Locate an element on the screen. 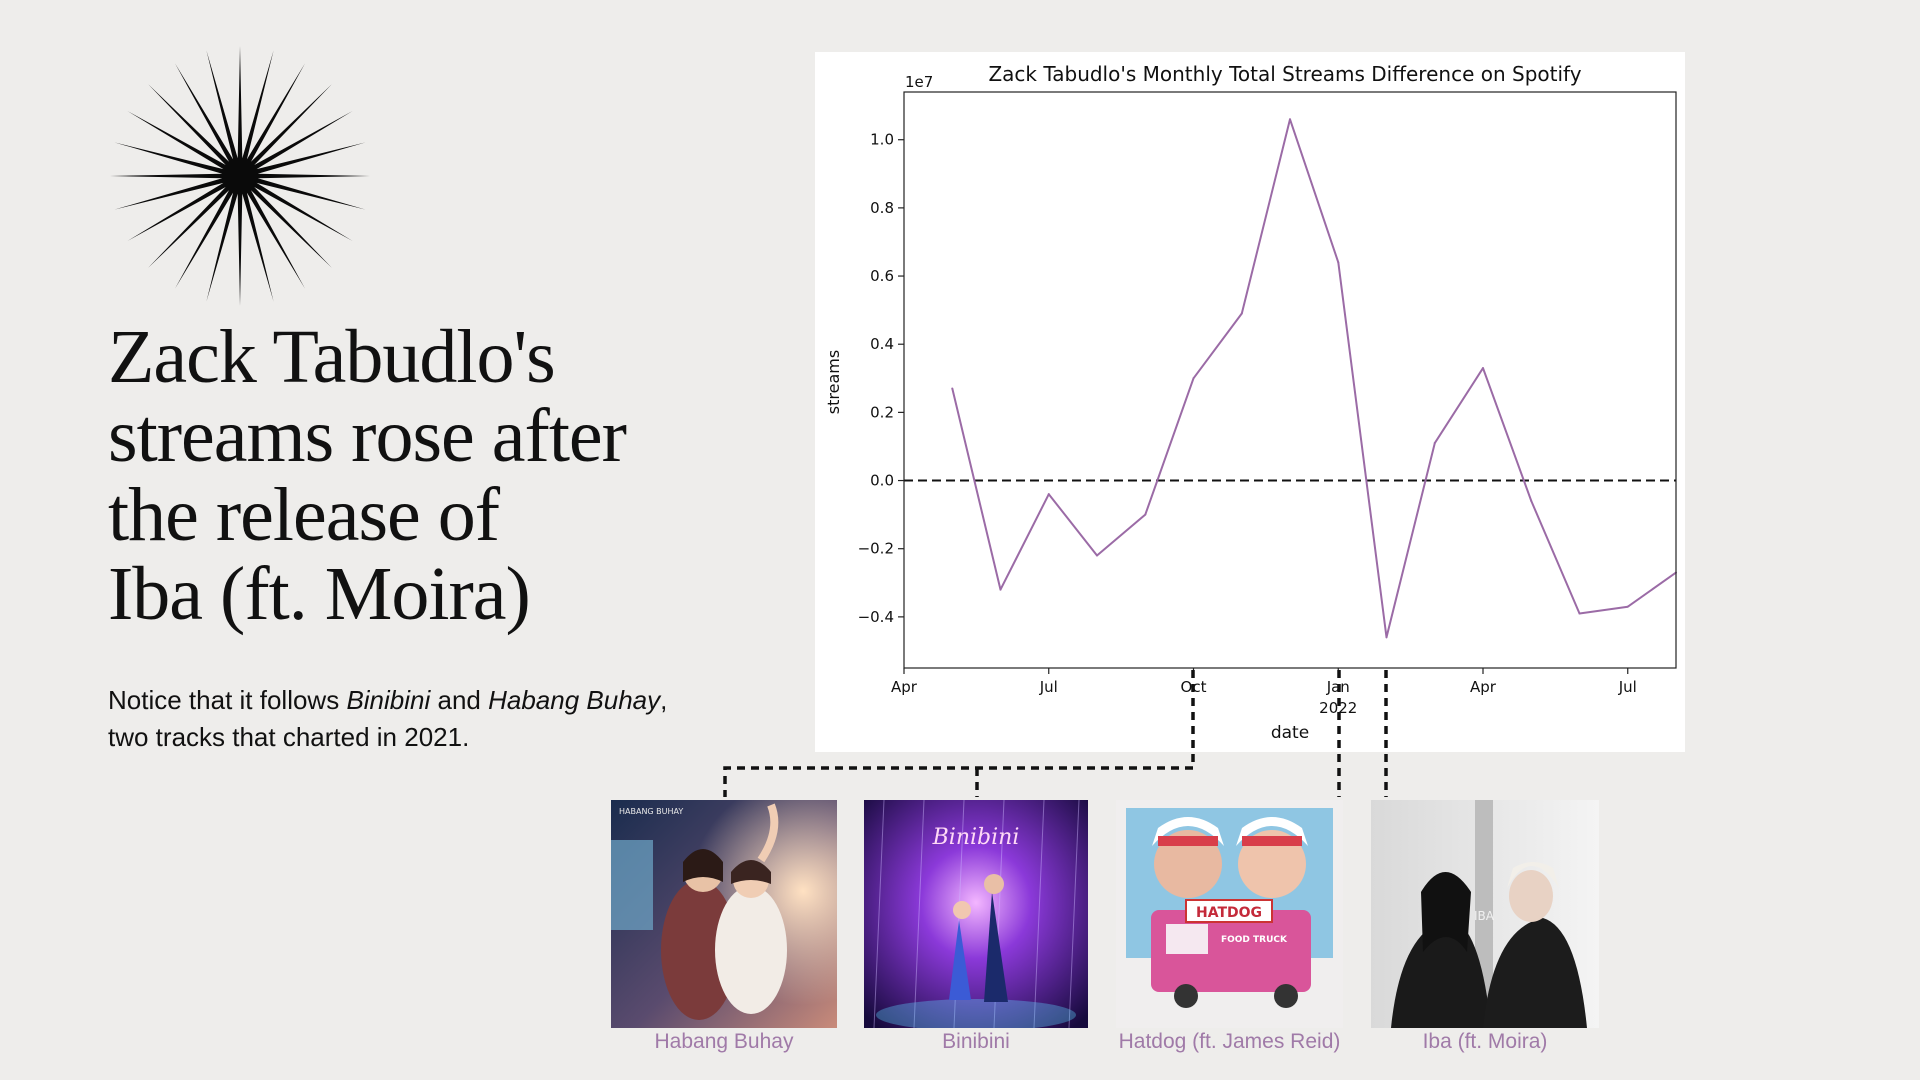 Image resolution: width=1920 pixels, height=1080 pixels. album-caption-habang-buhay: Habang Buhay is located at coordinates (724, 1041).